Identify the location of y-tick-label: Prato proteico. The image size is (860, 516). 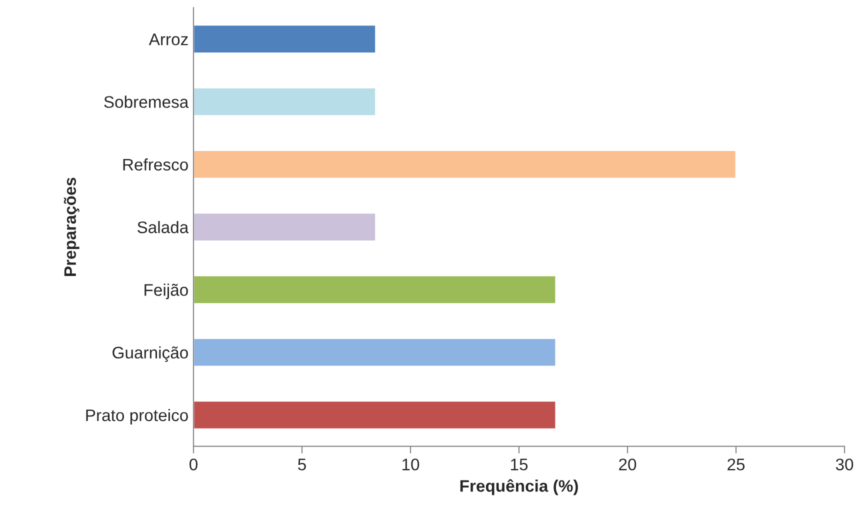
(137, 416).